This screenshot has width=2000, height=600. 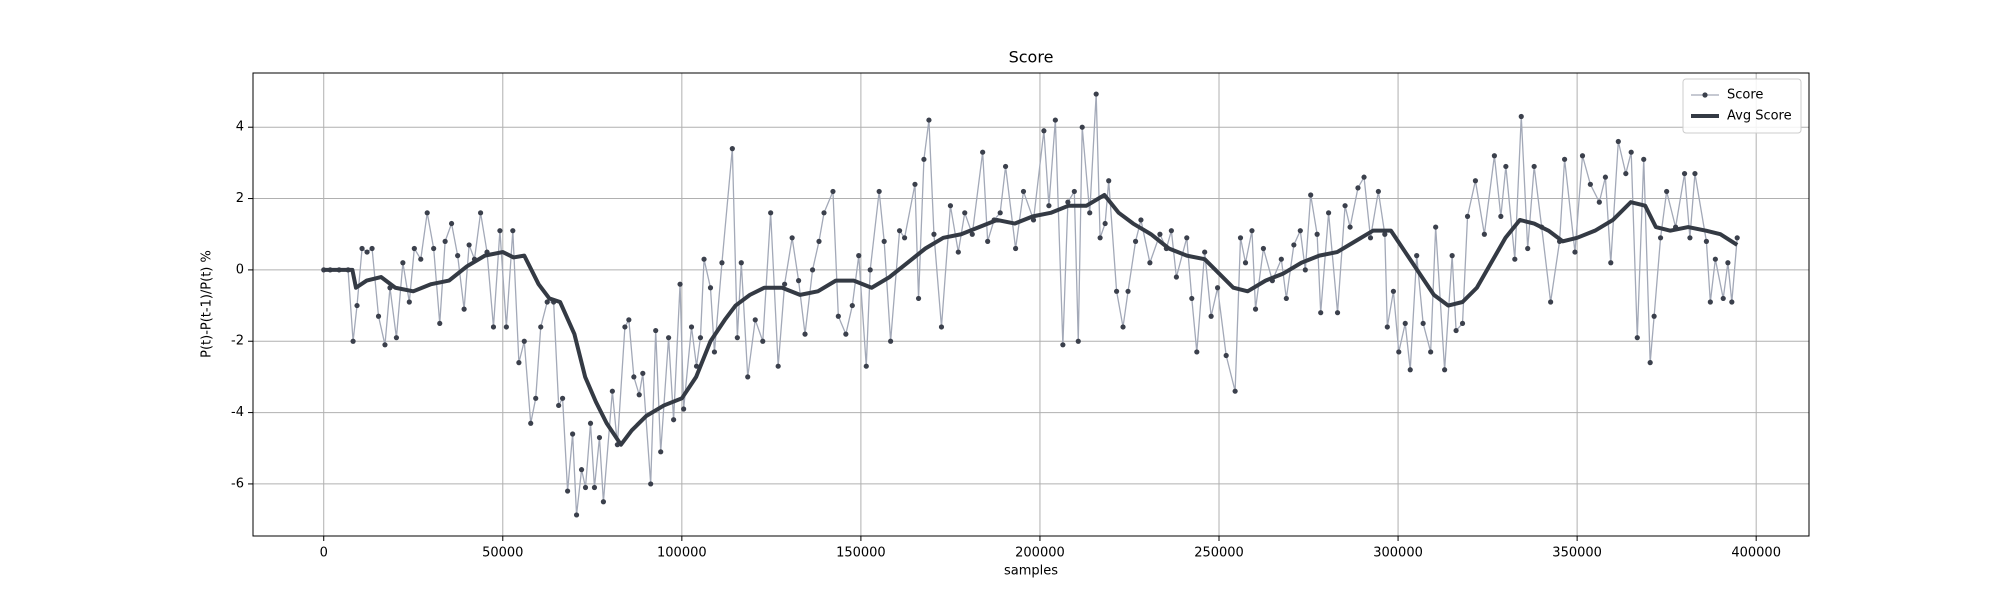 What do you see at coordinates (1756, 553) in the screenshot?
I see `x-tick-label: 400000` at bounding box center [1756, 553].